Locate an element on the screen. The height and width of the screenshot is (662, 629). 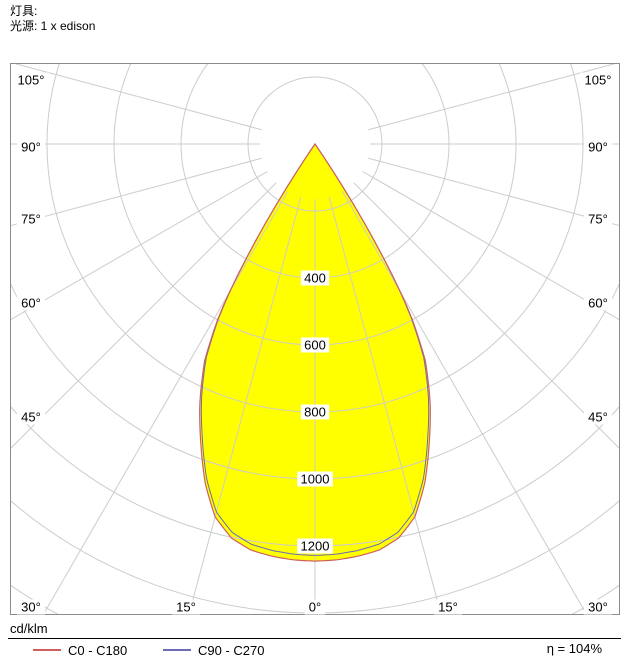
angle-label-right: 105° is located at coordinates (598, 80).